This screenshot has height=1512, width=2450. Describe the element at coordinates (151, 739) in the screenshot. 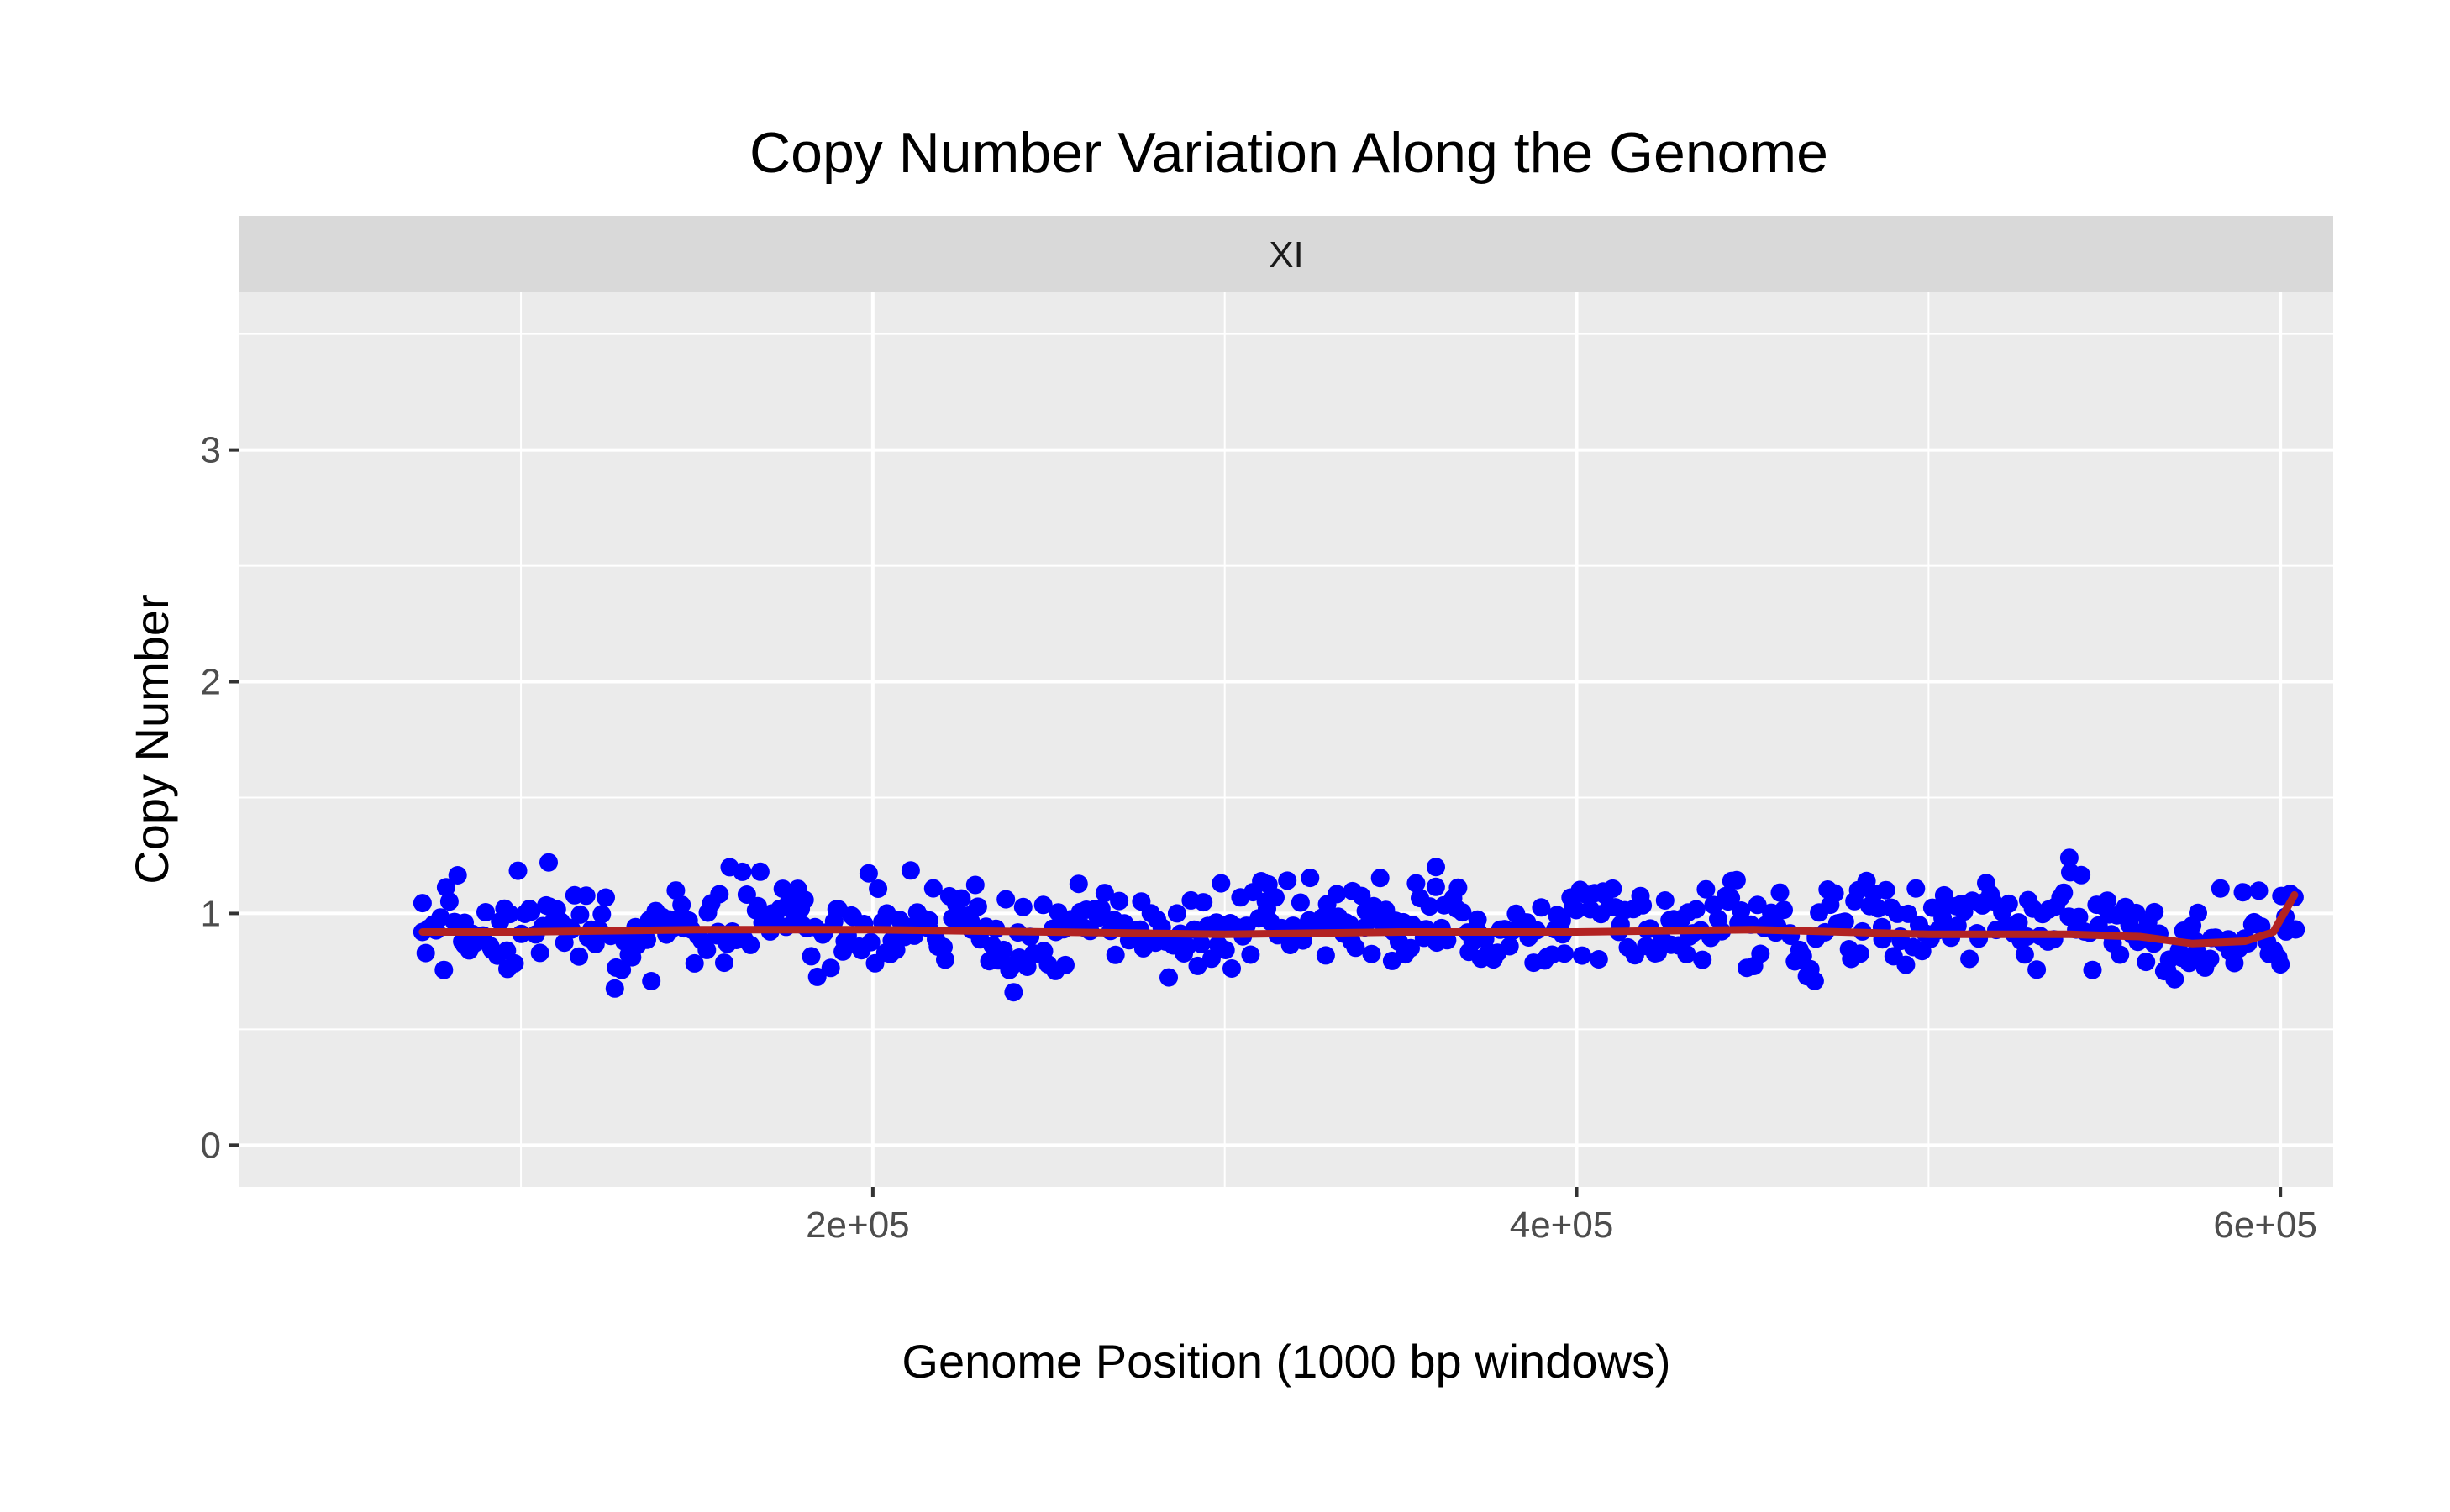

I see `y-axis-title: Copy Number` at that location.